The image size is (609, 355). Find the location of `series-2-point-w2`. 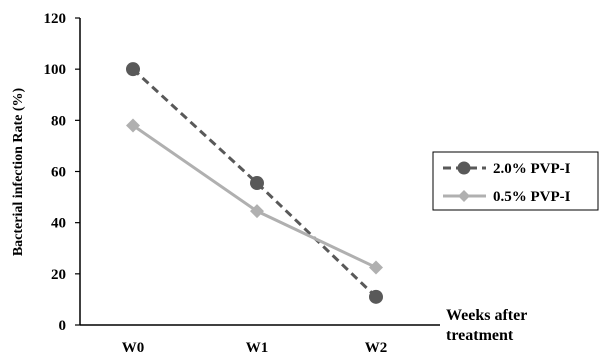

series-2-point-w2 is located at coordinates (376, 267).